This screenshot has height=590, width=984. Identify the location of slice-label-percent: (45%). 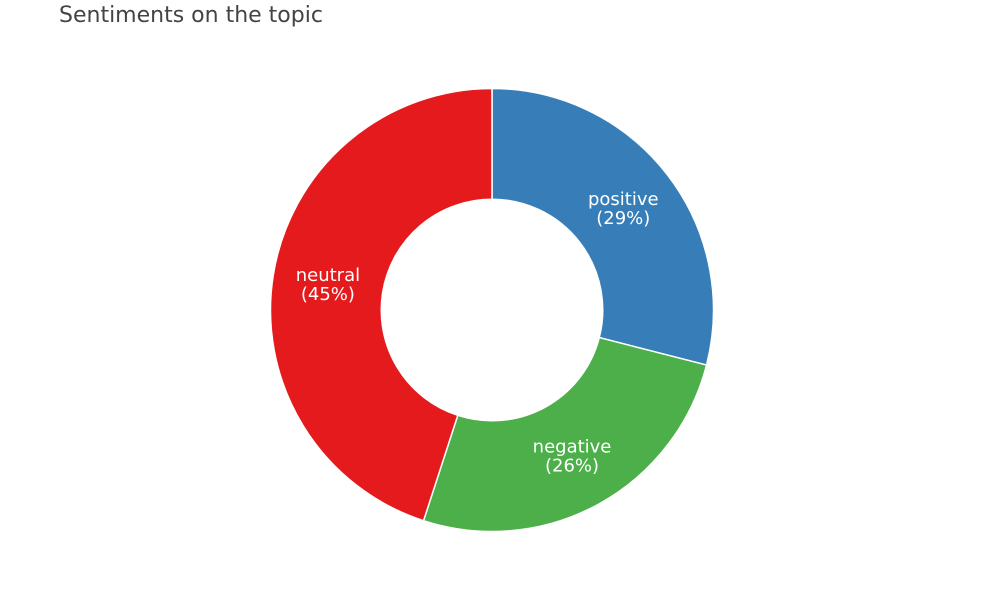
(328, 294).